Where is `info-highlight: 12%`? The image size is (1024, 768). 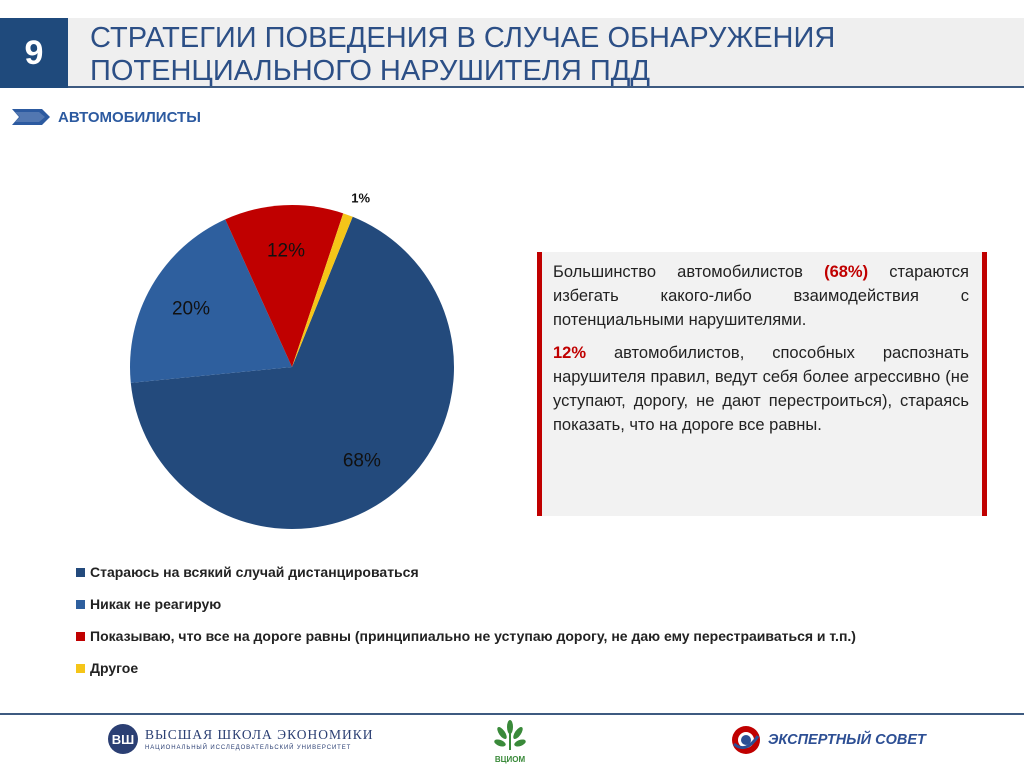
info-highlight: 12% is located at coordinates (570, 353).